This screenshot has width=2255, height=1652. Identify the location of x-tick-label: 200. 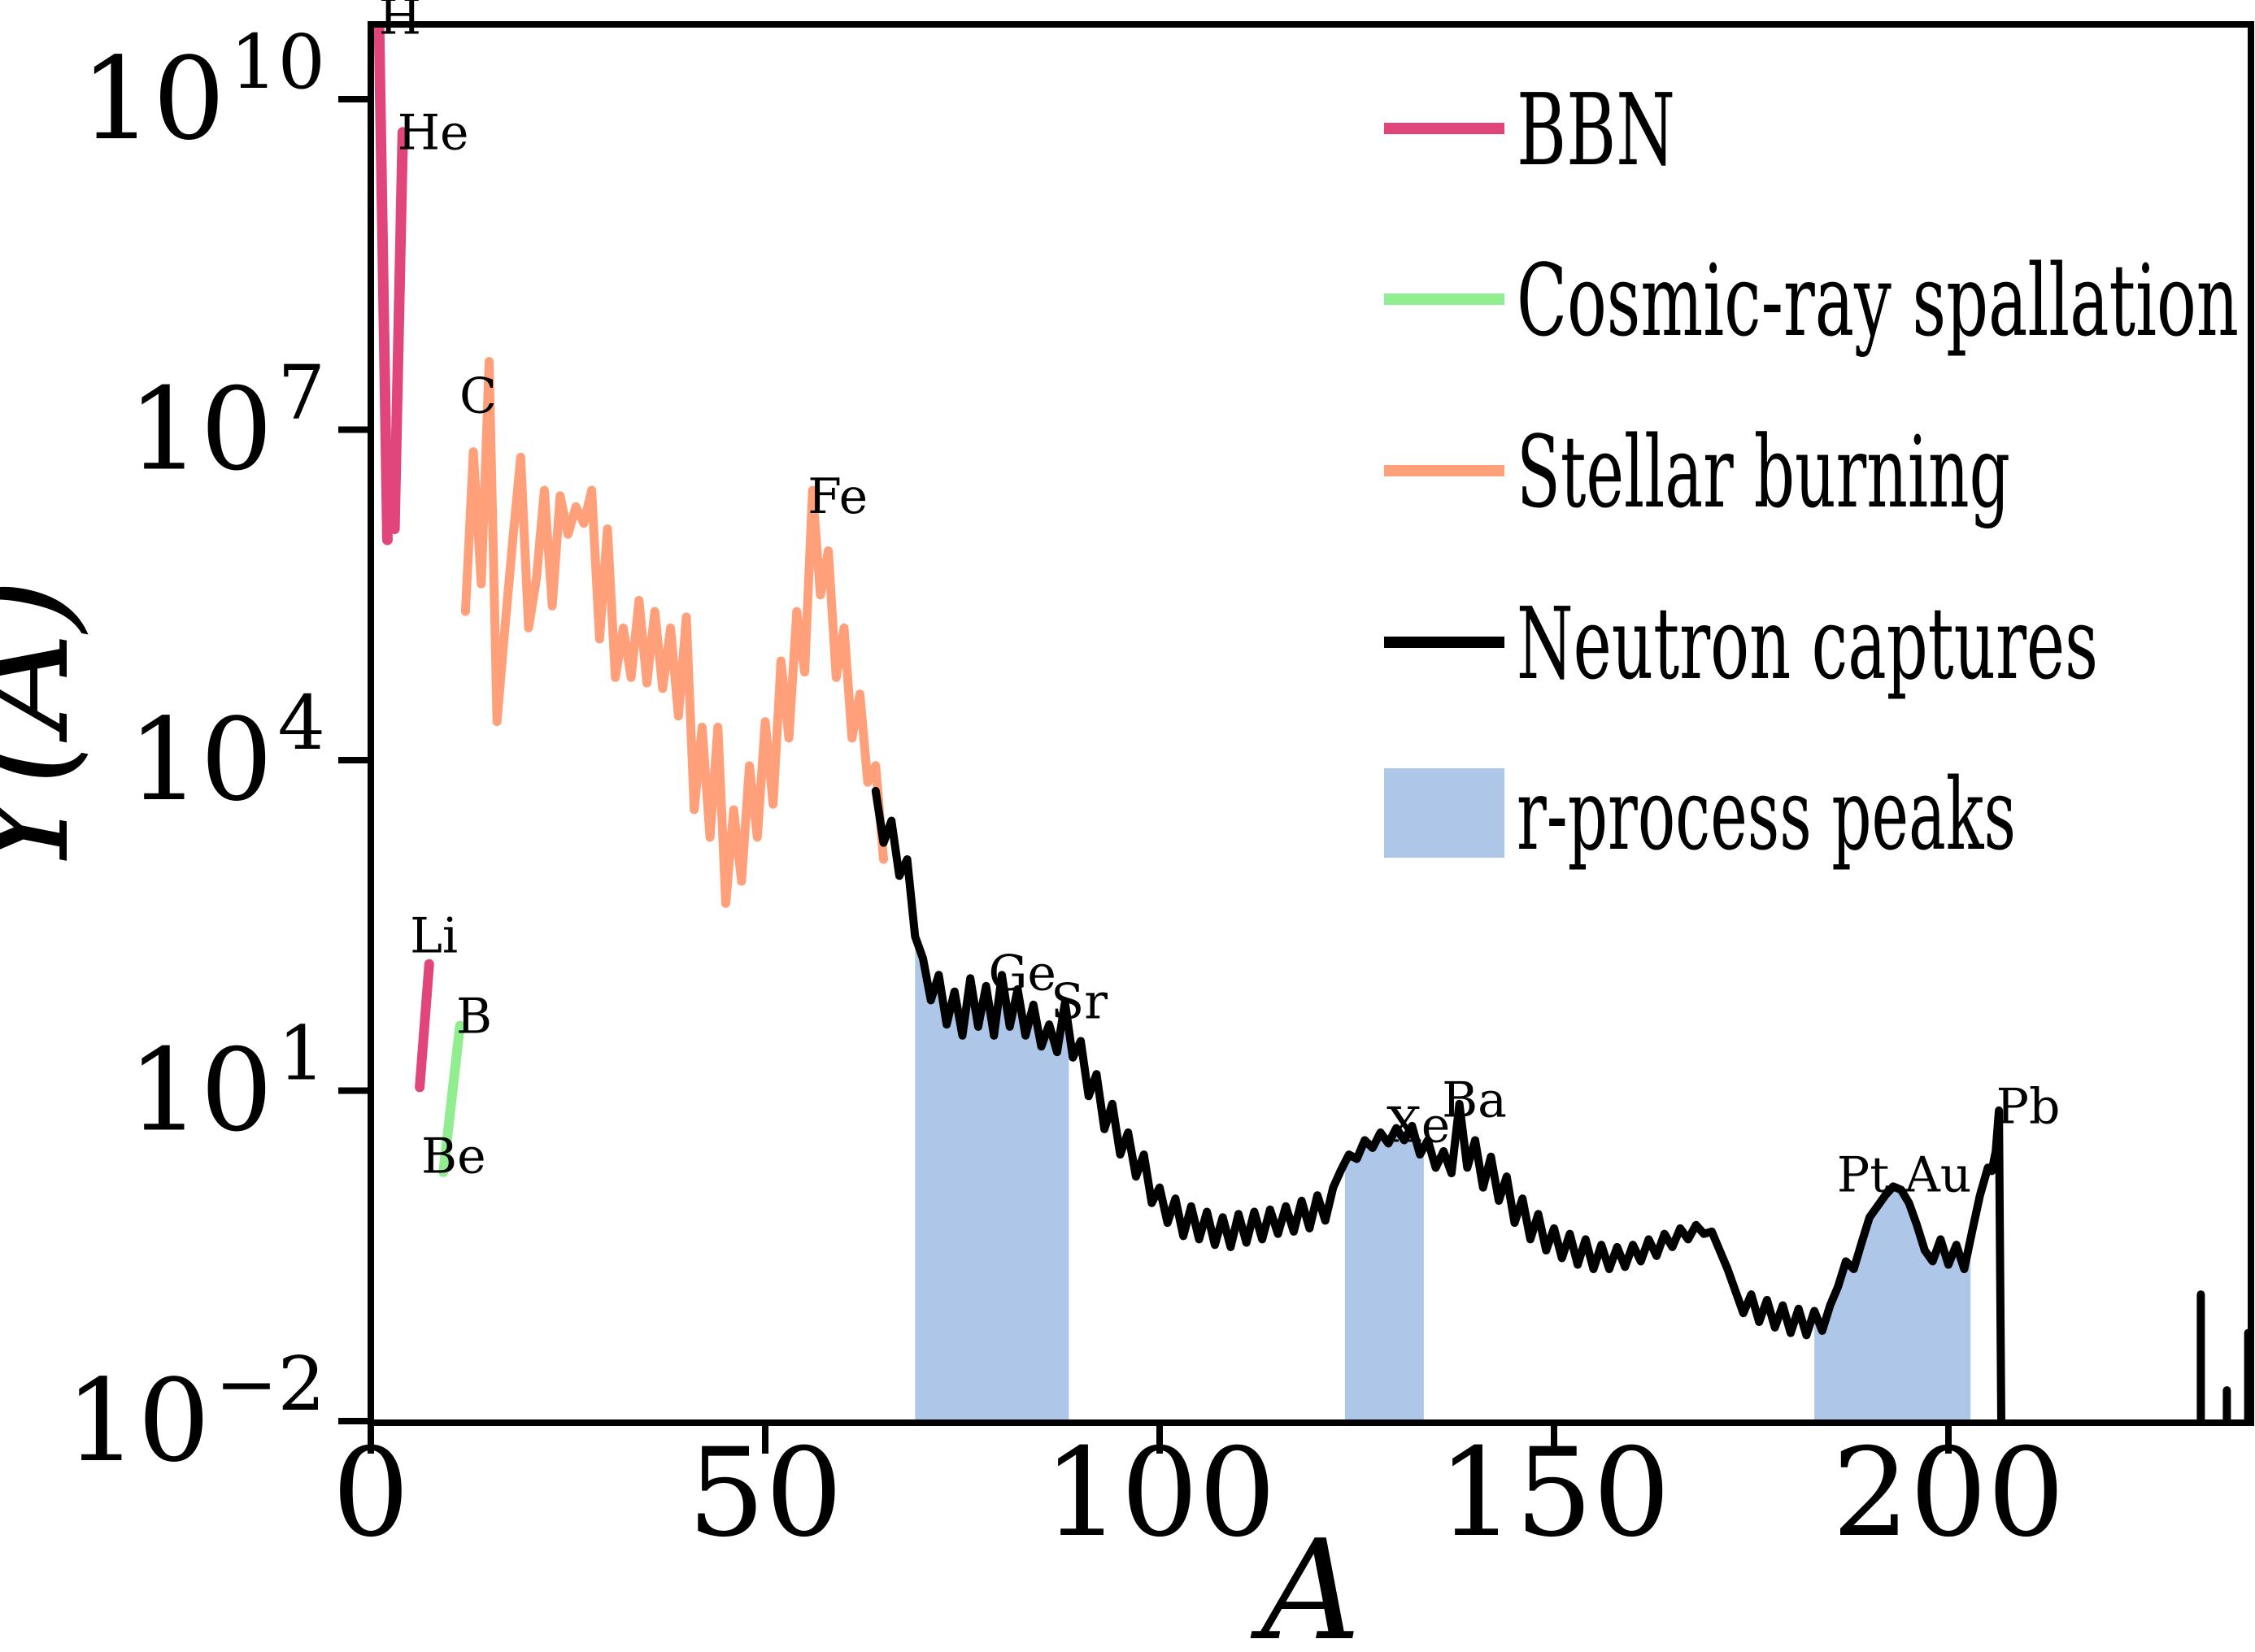
(1948, 1493).